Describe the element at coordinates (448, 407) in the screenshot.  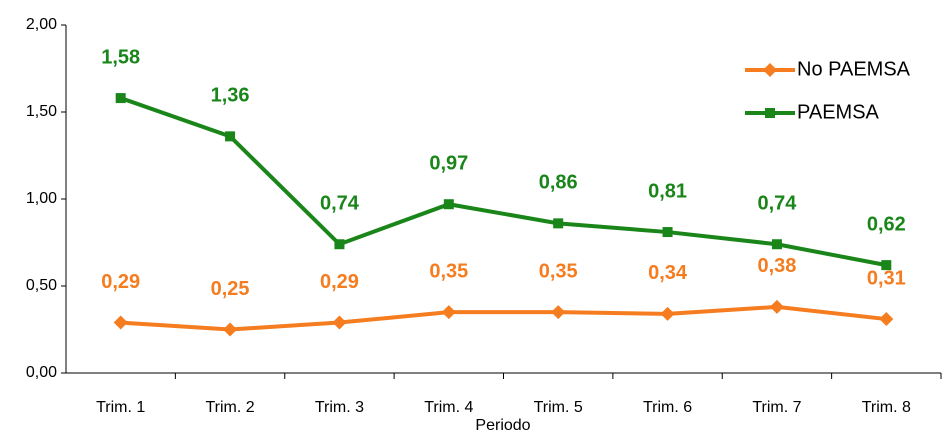
I see `x-tick-label: Trim. 4` at that location.